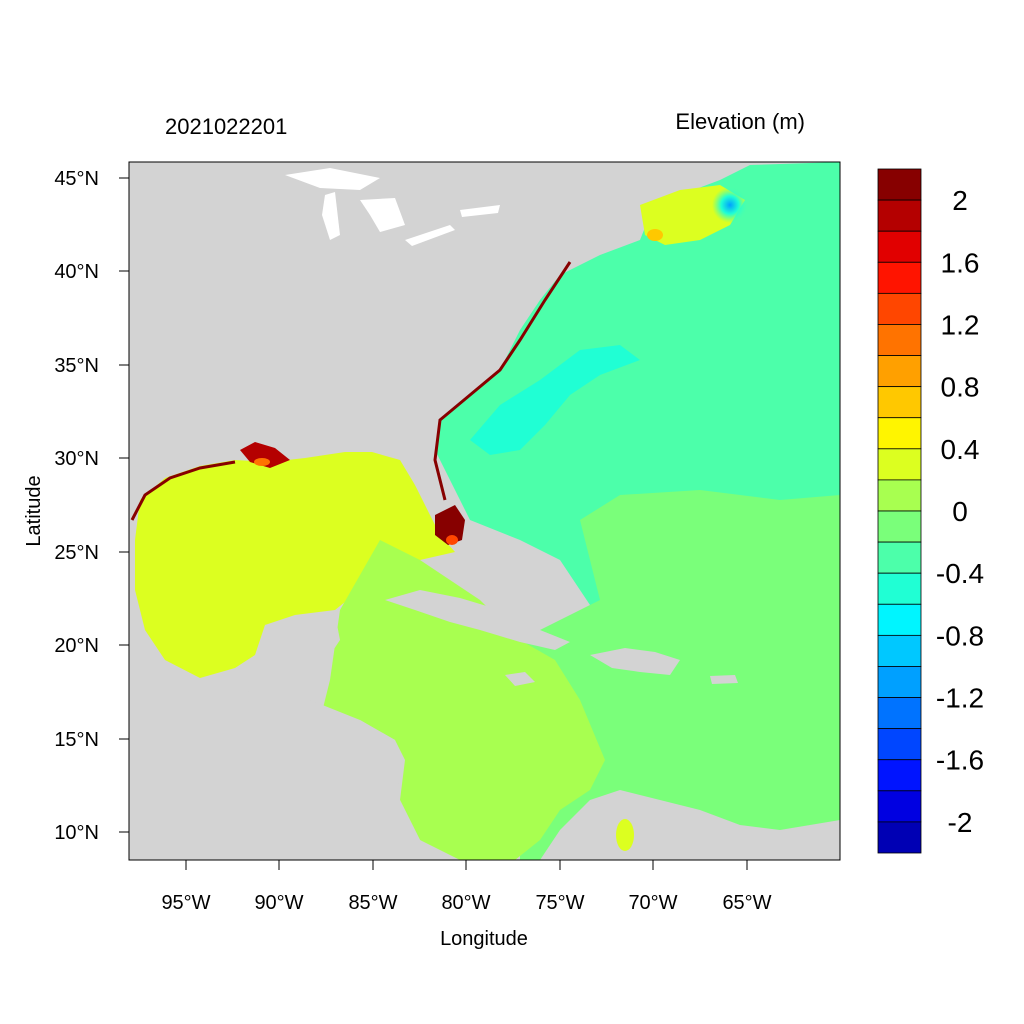 This screenshot has height=1024, width=1024. Describe the element at coordinates (520, 679) in the screenshot. I see `land-jamaica` at that location.